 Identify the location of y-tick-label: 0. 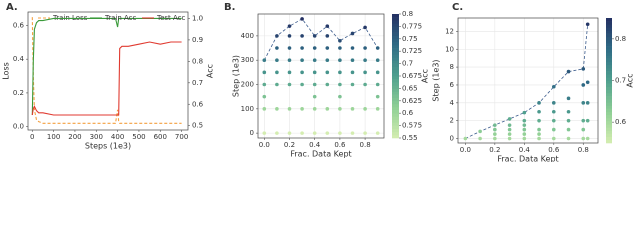
(252, 133).